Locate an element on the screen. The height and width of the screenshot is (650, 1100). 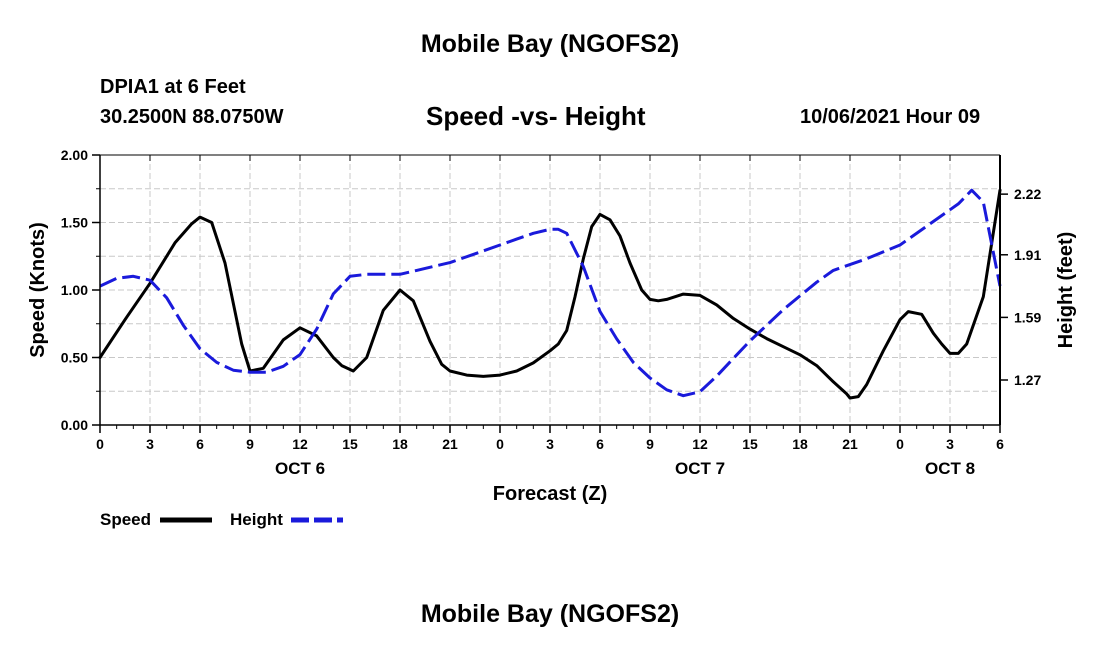
chart-subtitle: Speed -vs- Height is located at coordinates (536, 116).